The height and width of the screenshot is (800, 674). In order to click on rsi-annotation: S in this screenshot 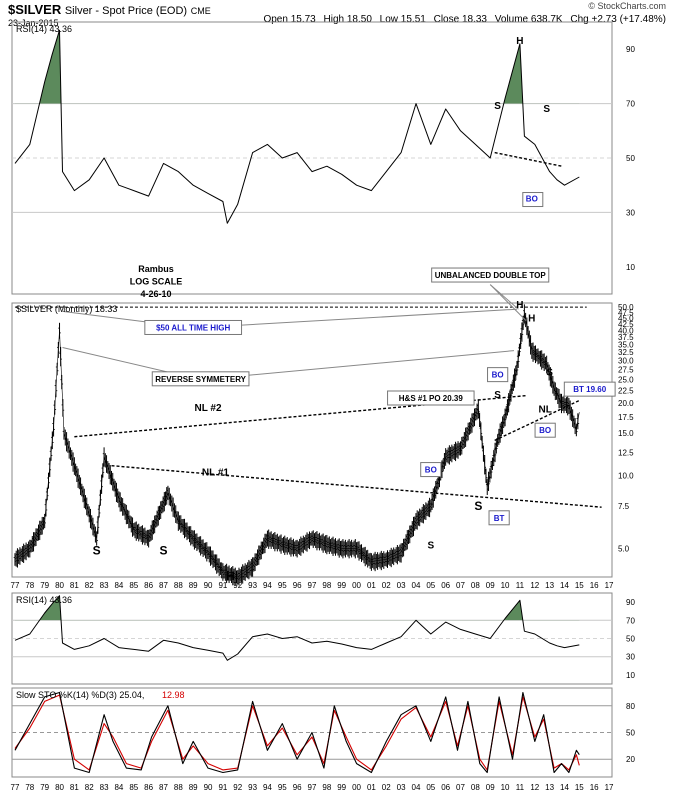, I will do `click(546, 109)`.